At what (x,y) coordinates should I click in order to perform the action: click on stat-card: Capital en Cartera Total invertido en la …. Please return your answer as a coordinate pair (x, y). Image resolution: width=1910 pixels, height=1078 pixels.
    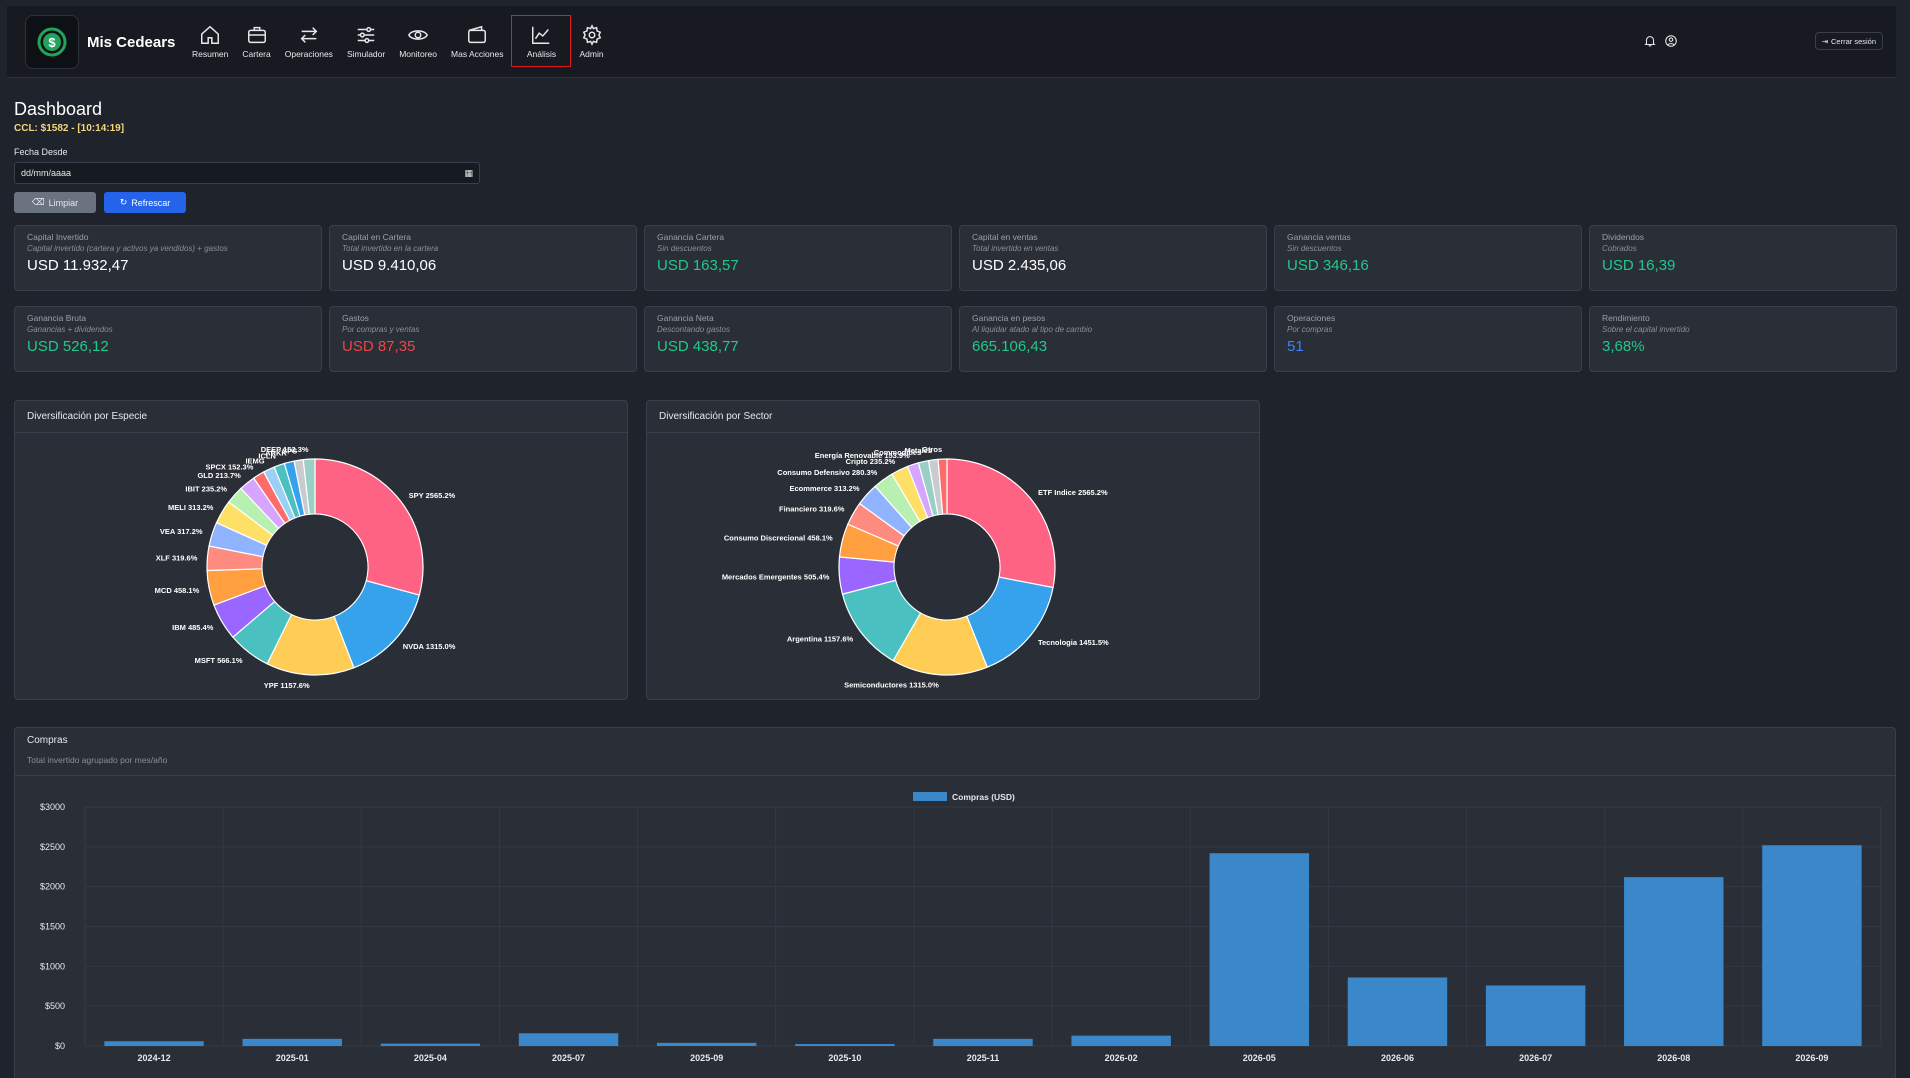
    Looking at the image, I should click on (483, 258).